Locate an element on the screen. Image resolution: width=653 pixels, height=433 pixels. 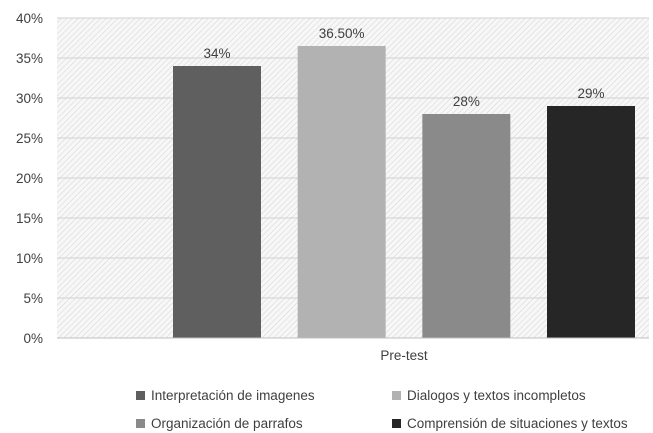
legend-swatch-organizacion is located at coordinates (140, 423).